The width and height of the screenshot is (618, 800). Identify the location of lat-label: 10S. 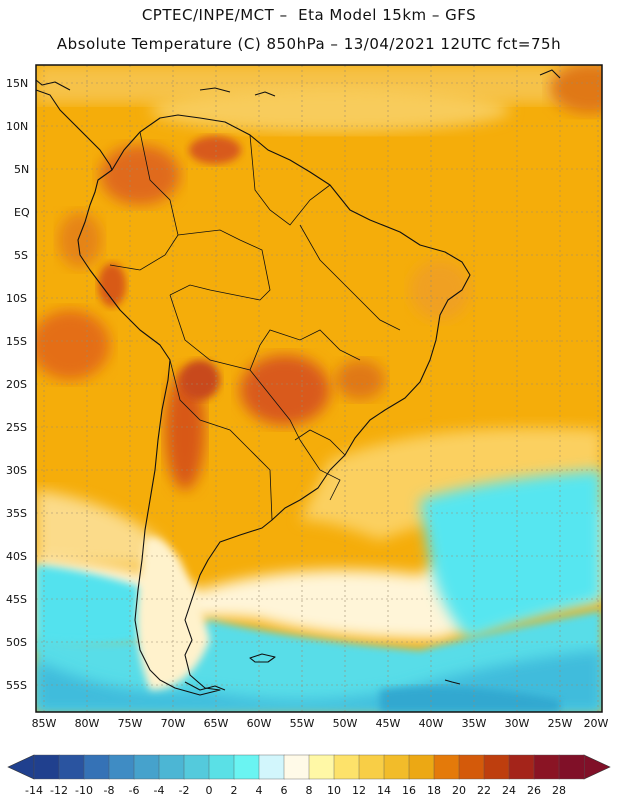
(16, 298).